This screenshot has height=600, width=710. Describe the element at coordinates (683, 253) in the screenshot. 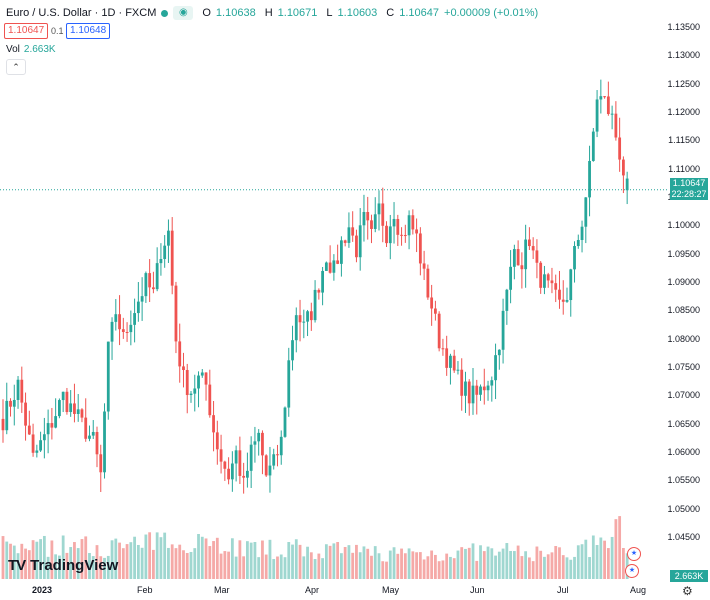

I see `price-tick-label: 1.09500` at that location.